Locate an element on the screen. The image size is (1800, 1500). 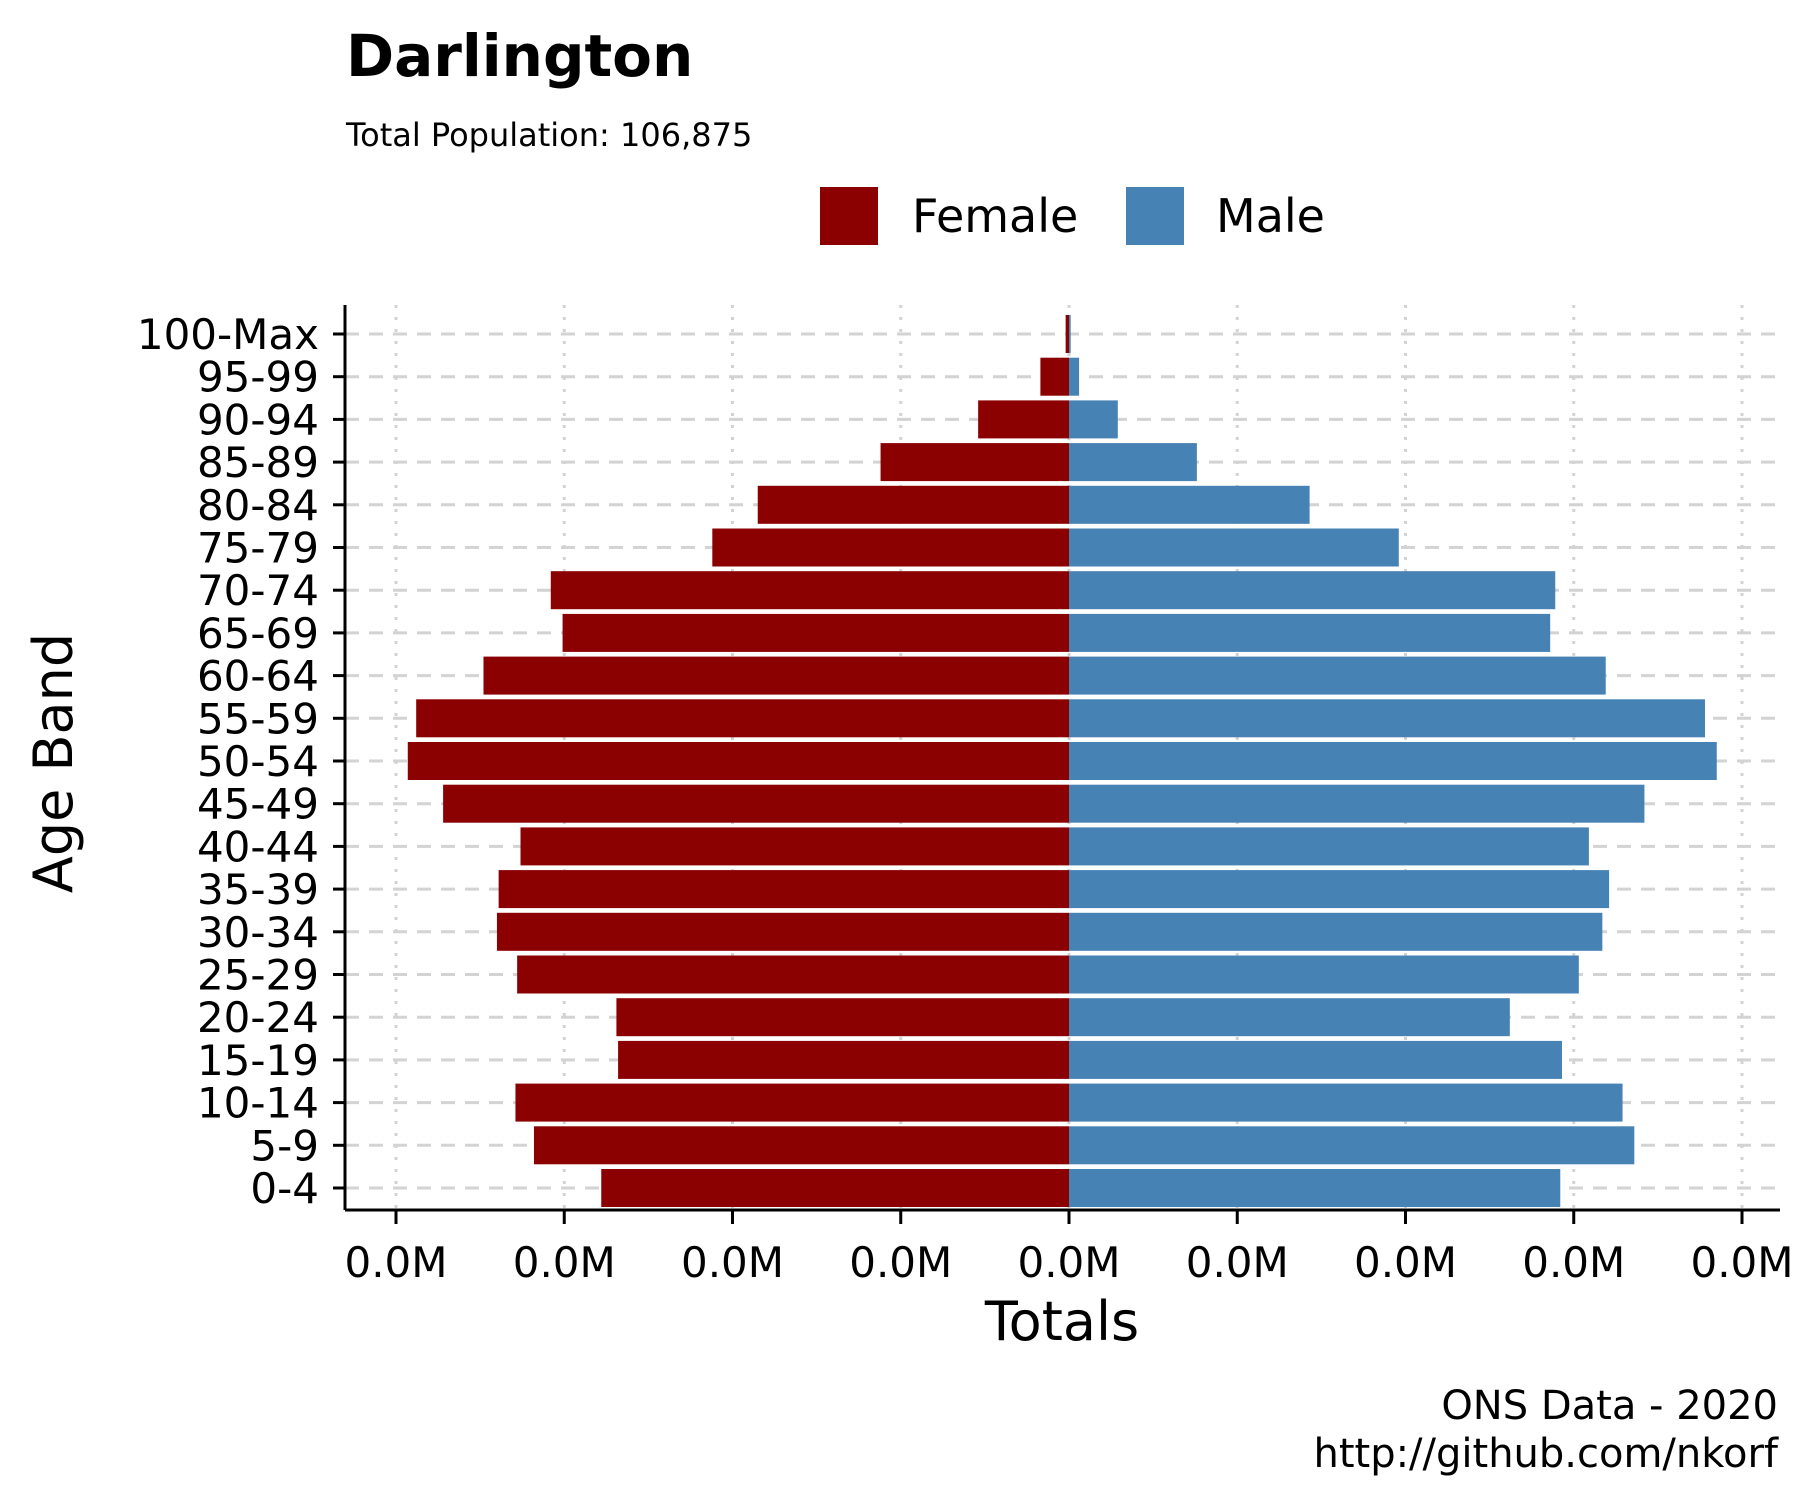
y-tick-label: 0-4 is located at coordinates (284, 1188).